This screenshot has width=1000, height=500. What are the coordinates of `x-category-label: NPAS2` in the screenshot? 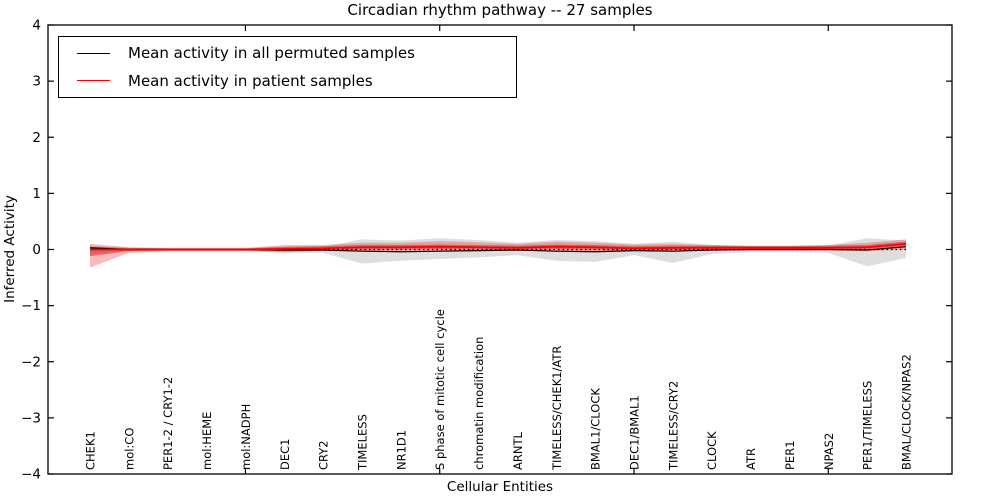 It's located at (829, 451).